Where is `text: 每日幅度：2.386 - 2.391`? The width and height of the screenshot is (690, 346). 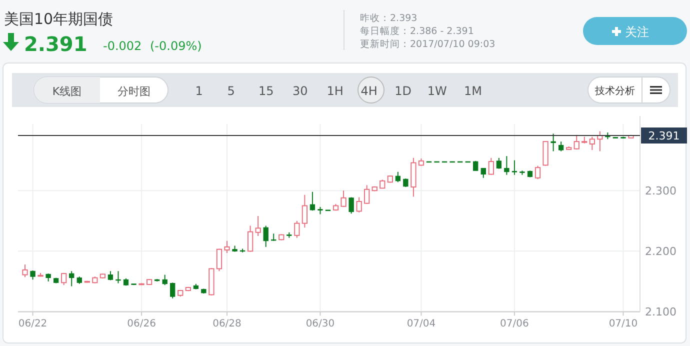 text: 每日幅度：2.386 - 2.391 is located at coordinates (417, 31).